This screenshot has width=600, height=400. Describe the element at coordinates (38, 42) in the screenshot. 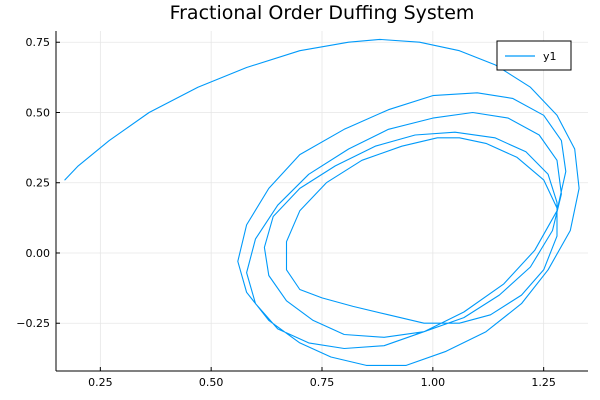

I see `y-tick-label: 0.75` at that location.